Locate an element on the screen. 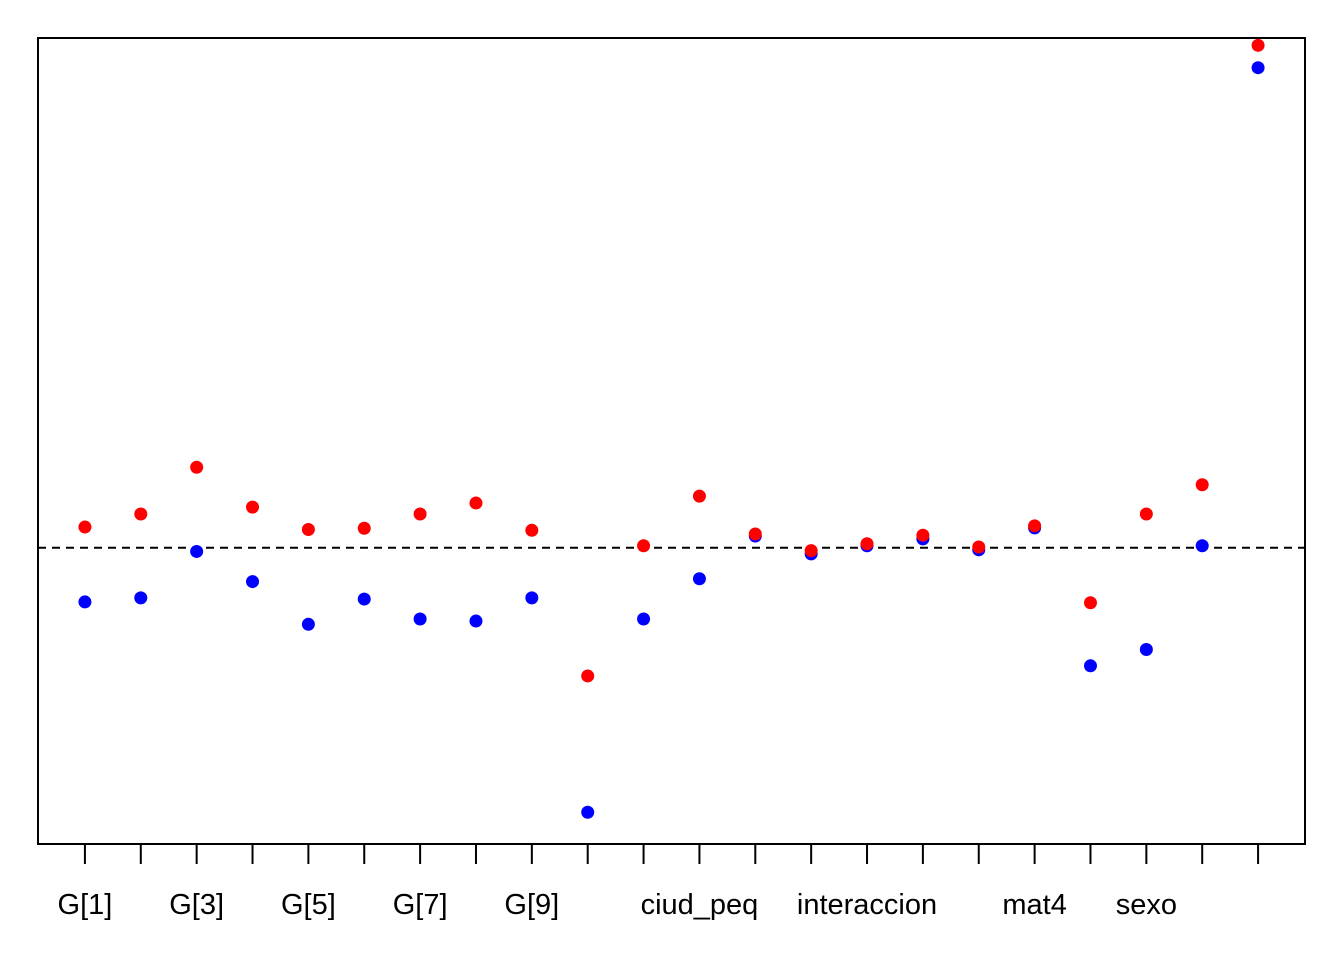  x-tick-label-1: G[1] is located at coordinates (85, 905).